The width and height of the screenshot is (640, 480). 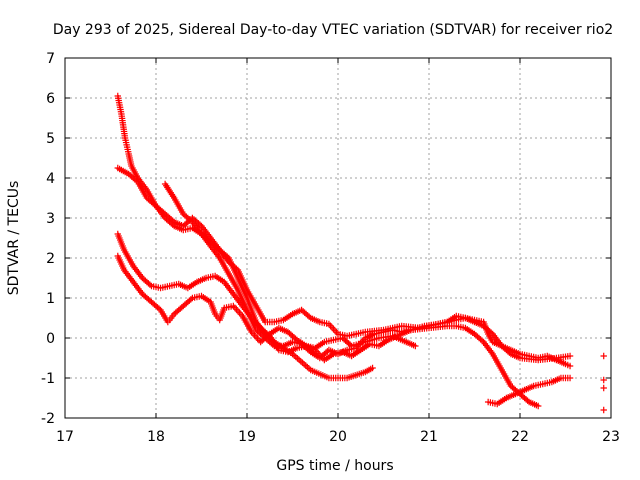 I want to click on x-tick-label: 19, so click(x=247, y=437).